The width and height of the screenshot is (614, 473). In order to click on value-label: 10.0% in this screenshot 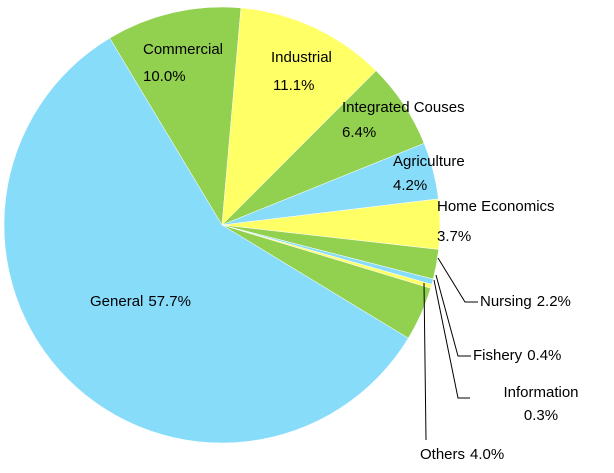, I will do `click(164, 76)`.